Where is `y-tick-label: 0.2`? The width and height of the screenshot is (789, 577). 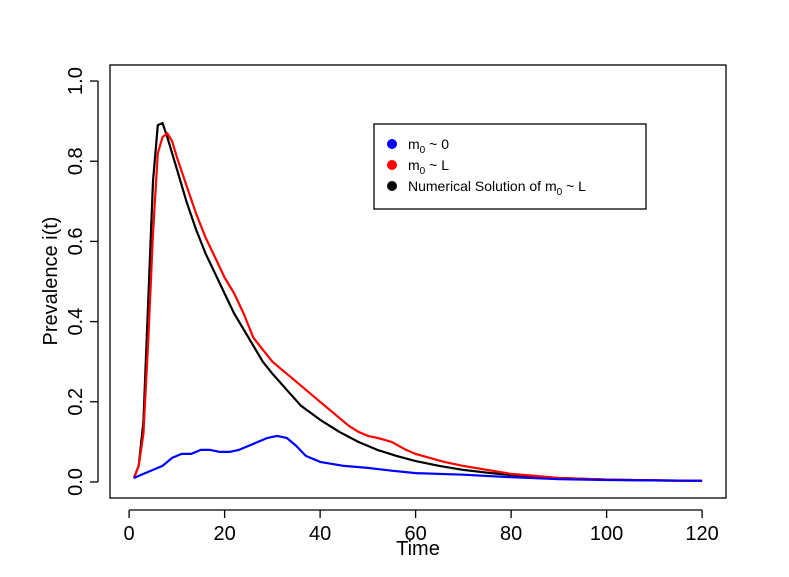 y-tick-label: 0.2 is located at coordinates (76, 402).